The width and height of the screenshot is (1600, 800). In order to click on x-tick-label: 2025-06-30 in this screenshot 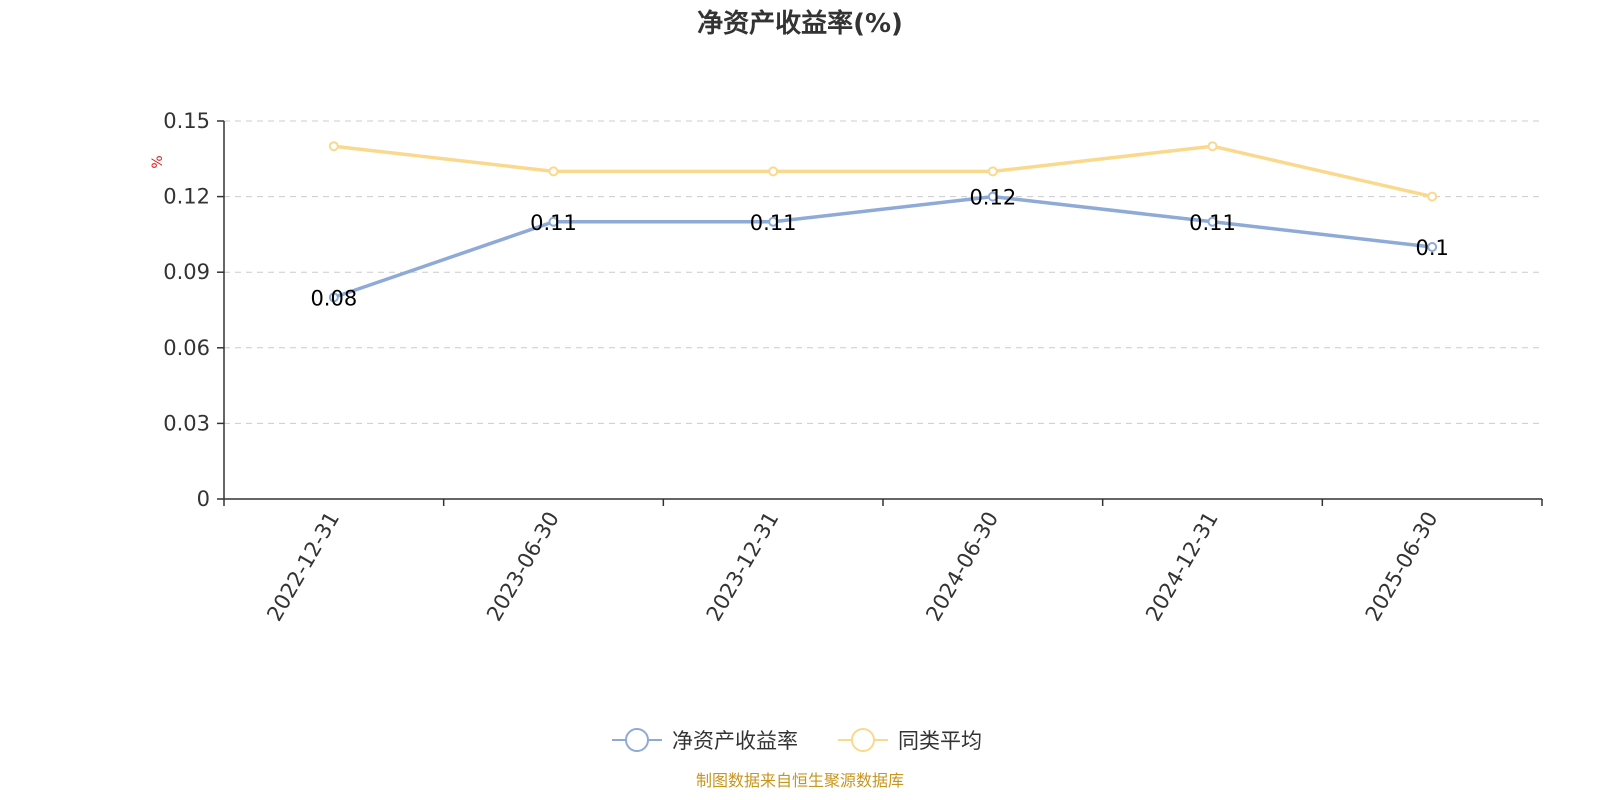, I will do `click(1402, 567)`.